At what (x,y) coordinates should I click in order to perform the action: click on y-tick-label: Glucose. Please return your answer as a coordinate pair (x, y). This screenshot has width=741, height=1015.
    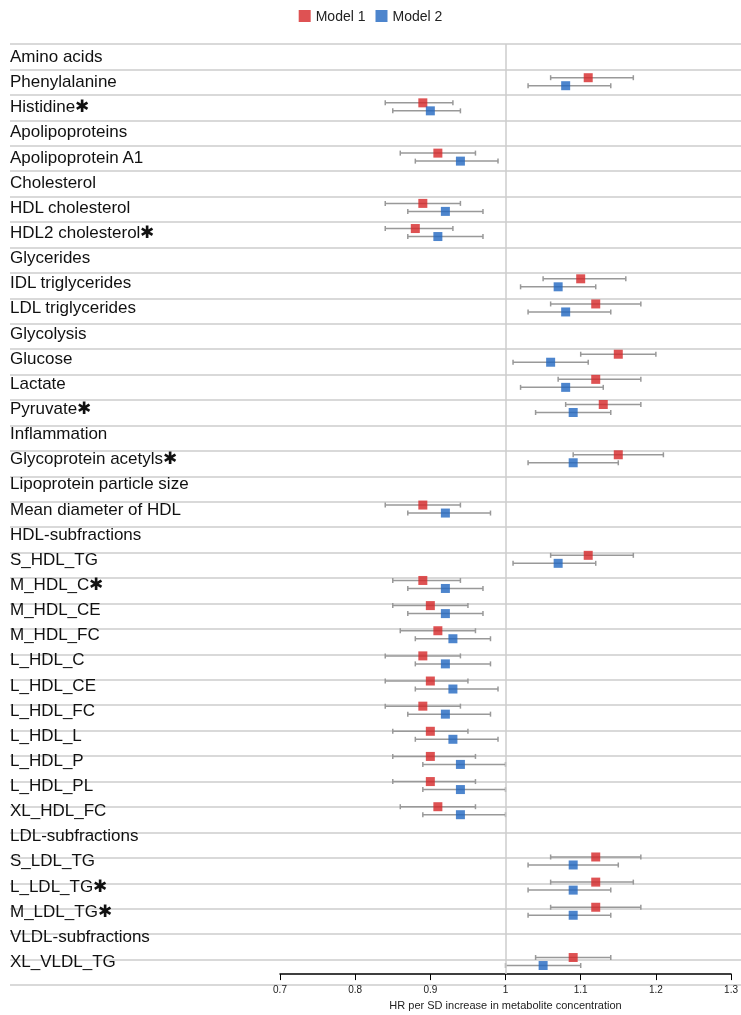
    Looking at the image, I should click on (41, 358).